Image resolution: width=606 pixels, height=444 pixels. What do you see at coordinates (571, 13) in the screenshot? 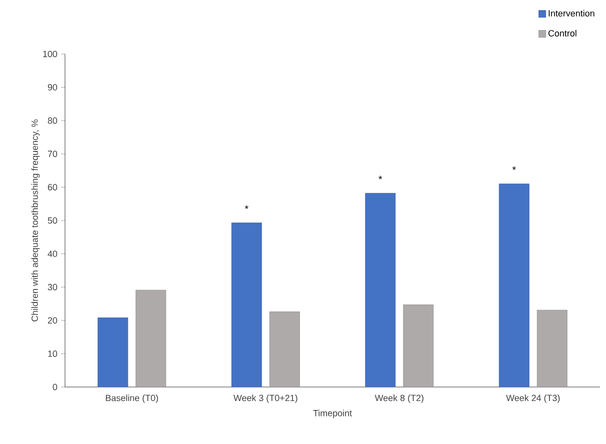
I see `legend-label: Intervention` at bounding box center [571, 13].